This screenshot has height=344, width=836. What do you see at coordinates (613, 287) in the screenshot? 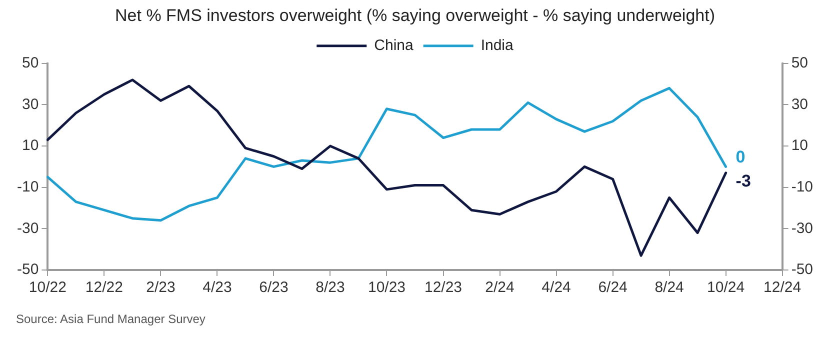
I see `x-tick-label: 6/24` at bounding box center [613, 287].